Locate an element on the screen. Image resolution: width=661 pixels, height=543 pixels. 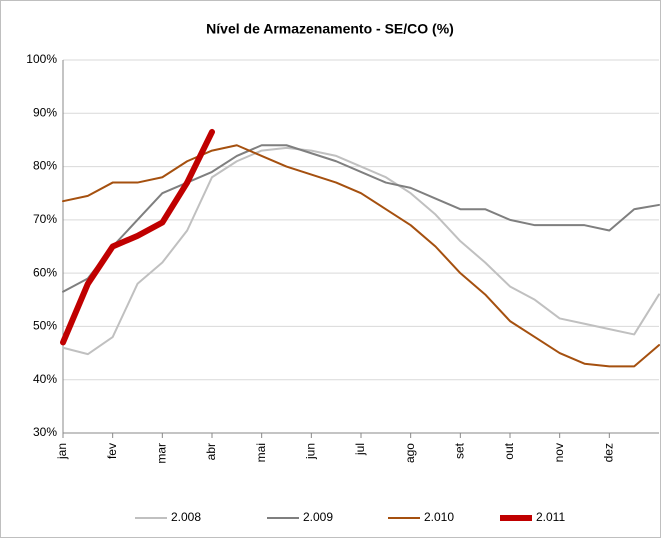
y-tick-label: 80% is located at coordinates (45, 166).